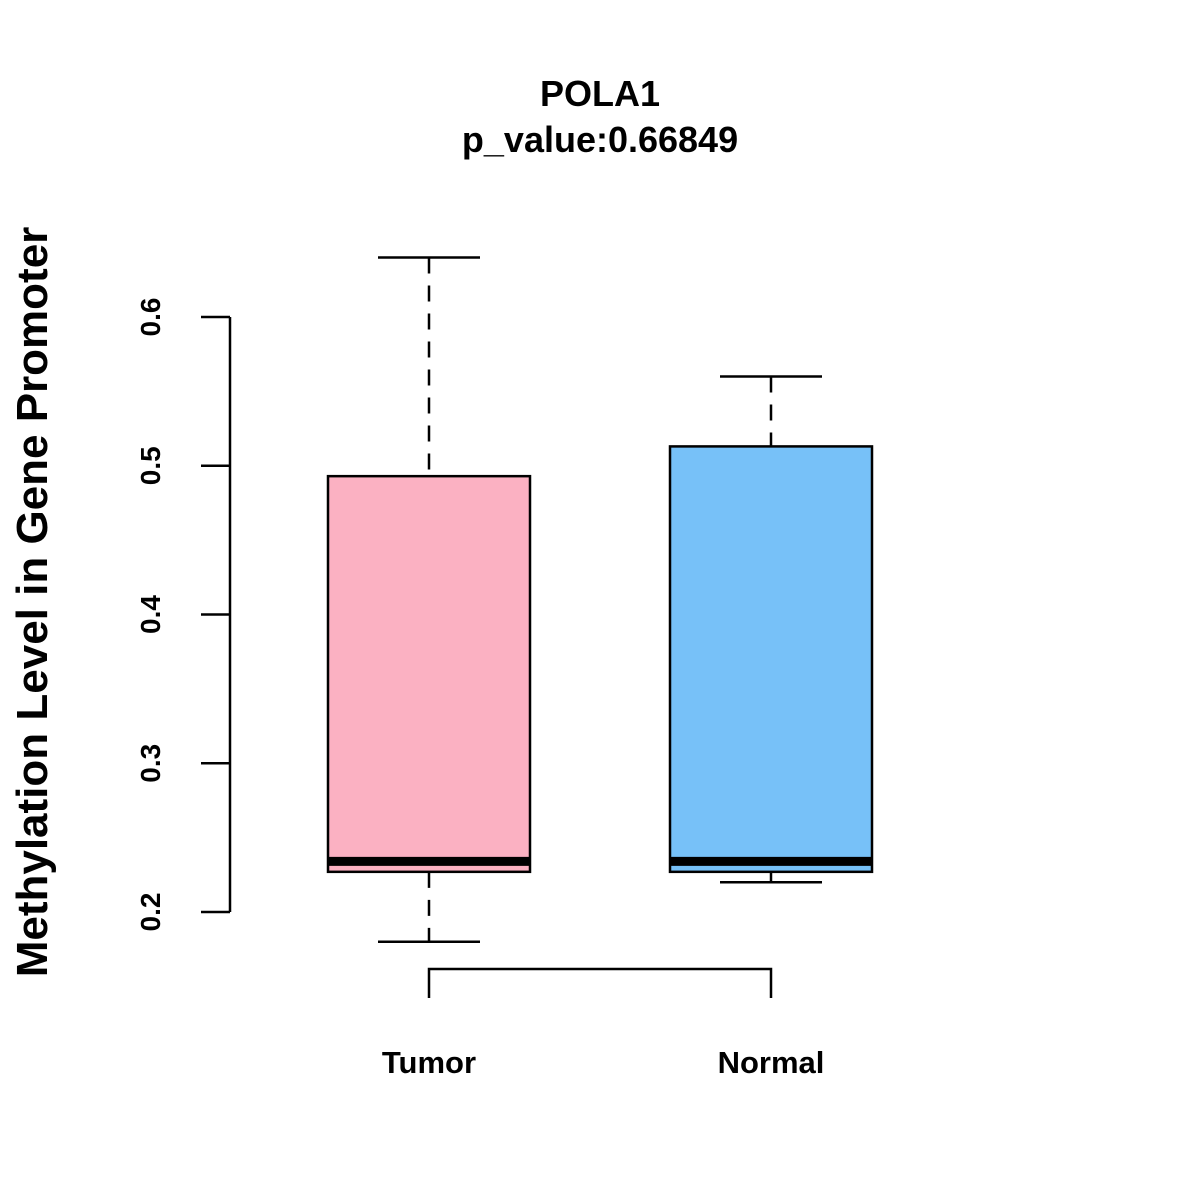 This screenshot has width=1200, height=1200. What do you see at coordinates (600, 139) in the screenshot?
I see `chart-subtitle: p_value:0.66849` at bounding box center [600, 139].